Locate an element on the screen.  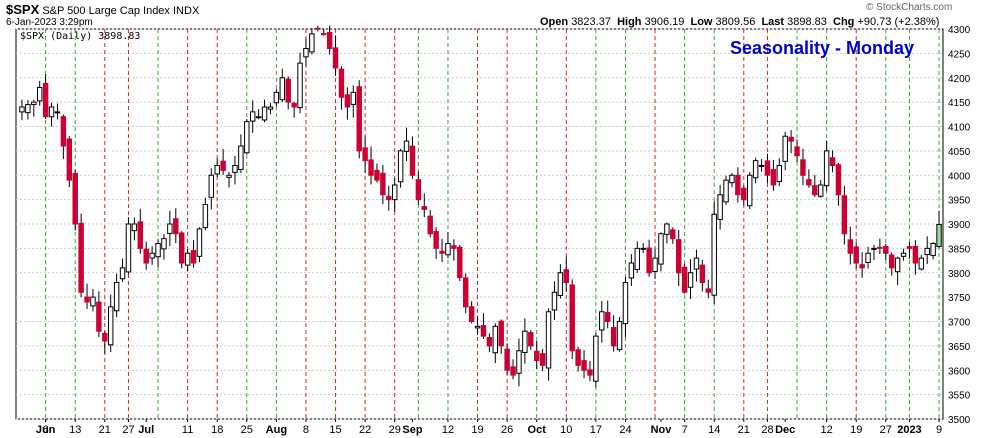
x-tick-label: 9 is located at coordinates (939, 430).